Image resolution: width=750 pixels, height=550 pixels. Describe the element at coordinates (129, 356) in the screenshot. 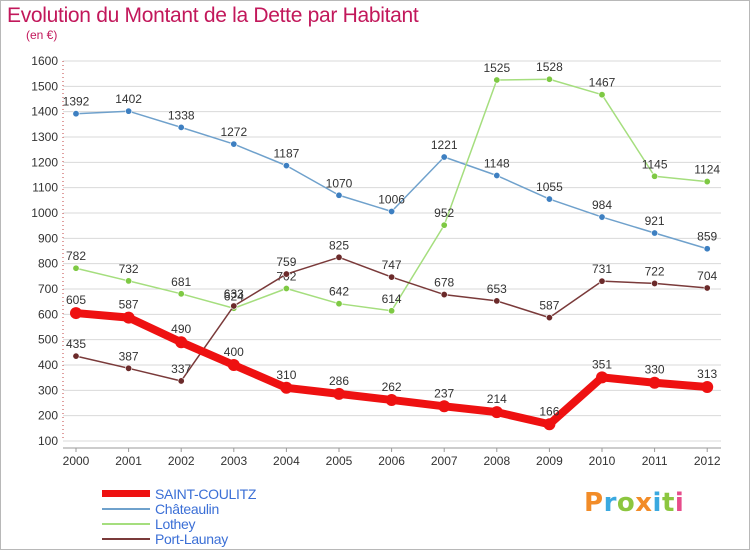

I see `data-label-port-launay: 387` at that location.